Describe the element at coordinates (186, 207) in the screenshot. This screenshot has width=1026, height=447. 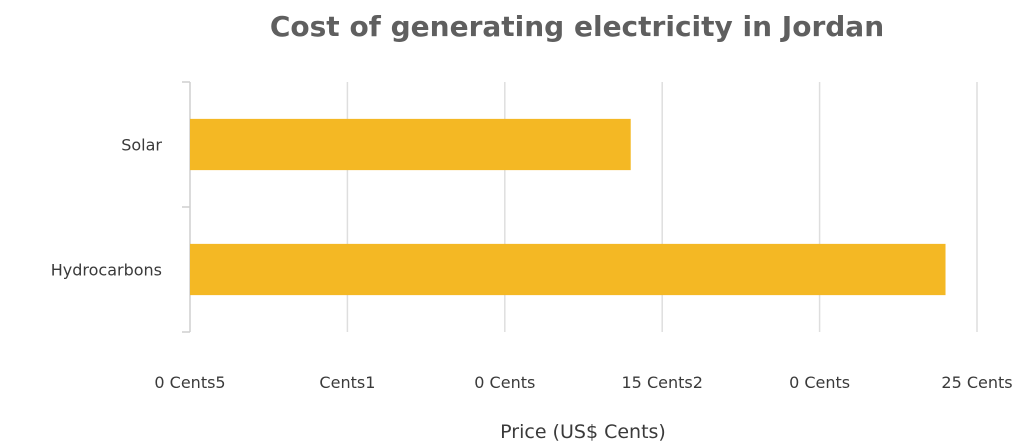
I see `category-axis` at that location.